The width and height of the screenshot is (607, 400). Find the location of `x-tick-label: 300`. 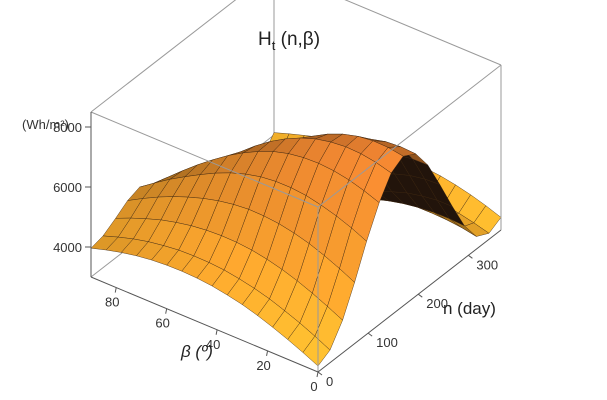

x-tick-label: 300 is located at coordinates (487, 264).